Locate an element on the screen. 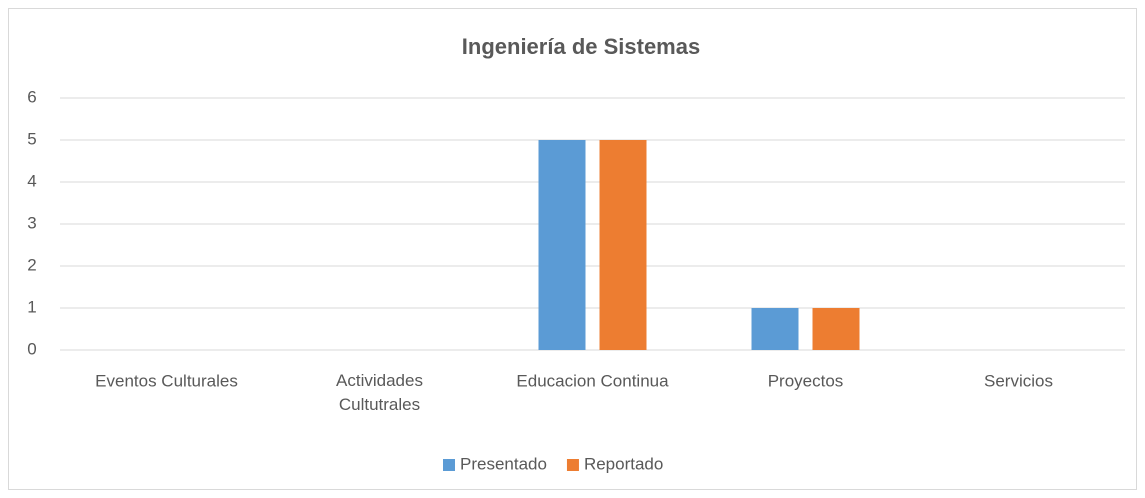  x-tick-label: Servicios is located at coordinates (1018, 380).